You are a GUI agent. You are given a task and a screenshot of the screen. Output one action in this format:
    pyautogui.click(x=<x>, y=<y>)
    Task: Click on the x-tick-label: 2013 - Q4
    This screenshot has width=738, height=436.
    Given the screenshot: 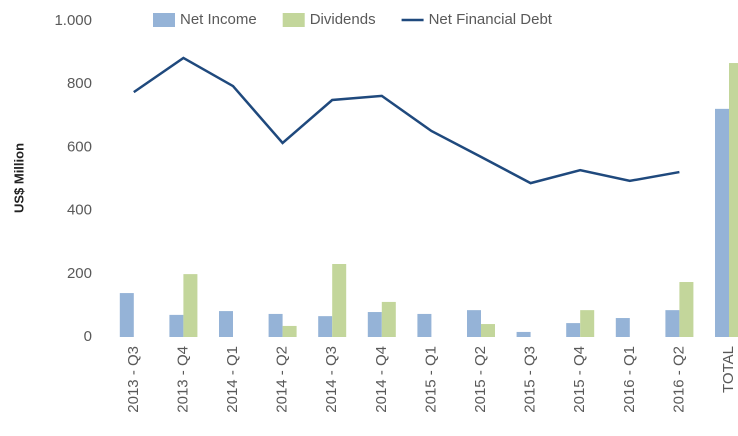 What is the action you would take?
    pyautogui.click(x=182, y=379)
    